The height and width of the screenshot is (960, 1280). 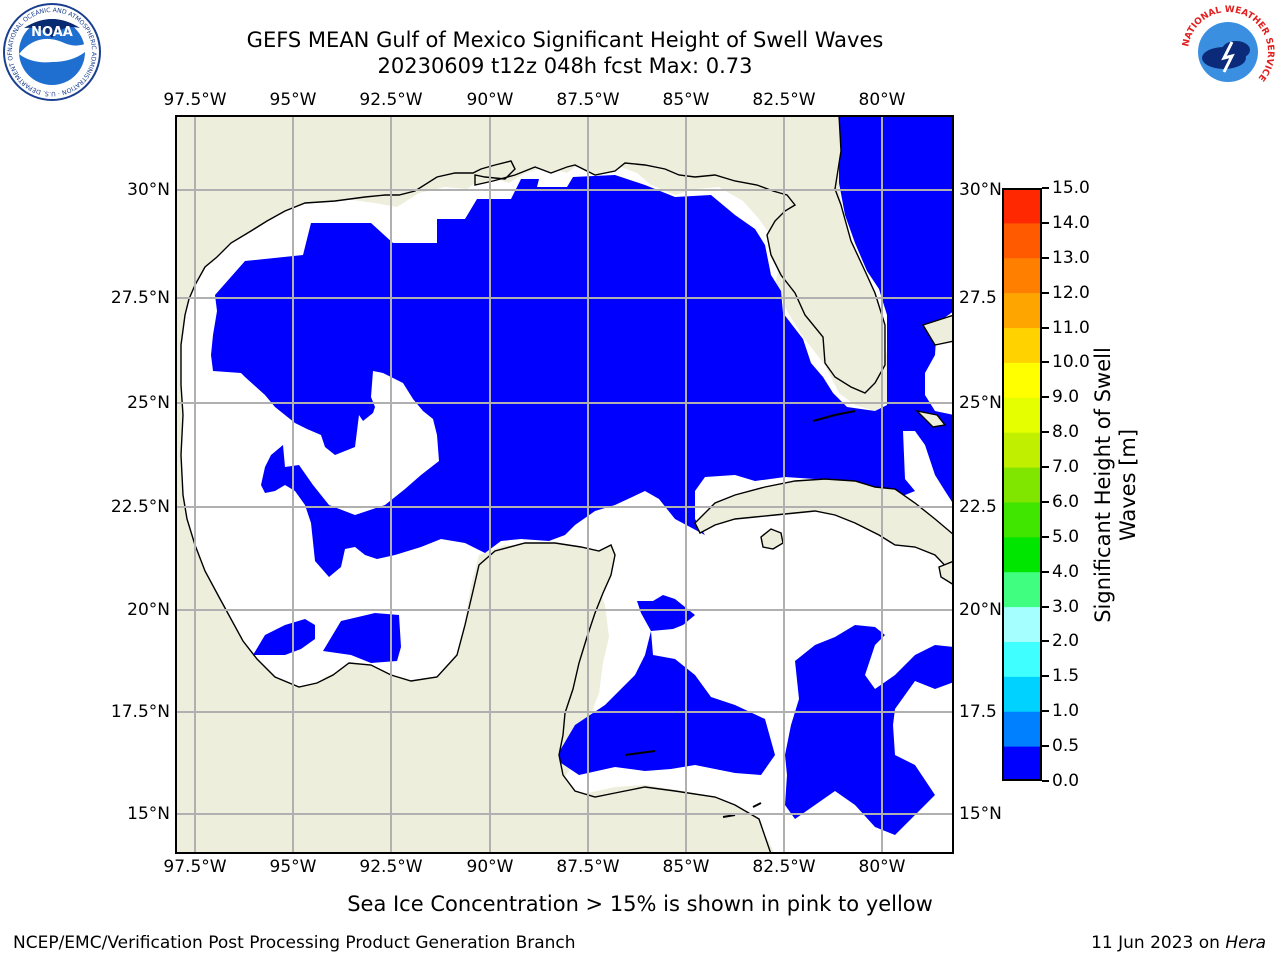 What do you see at coordinates (980, 403) in the screenshot?
I see `lat-tick-right: 25°N` at bounding box center [980, 403].